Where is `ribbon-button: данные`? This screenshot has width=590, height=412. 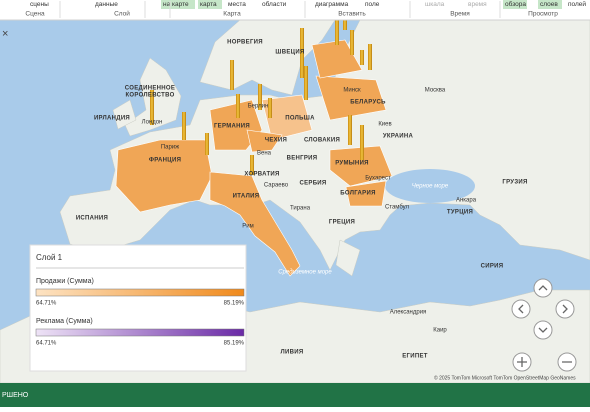 ribbon-button: данные is located at coordinates (106, 4).